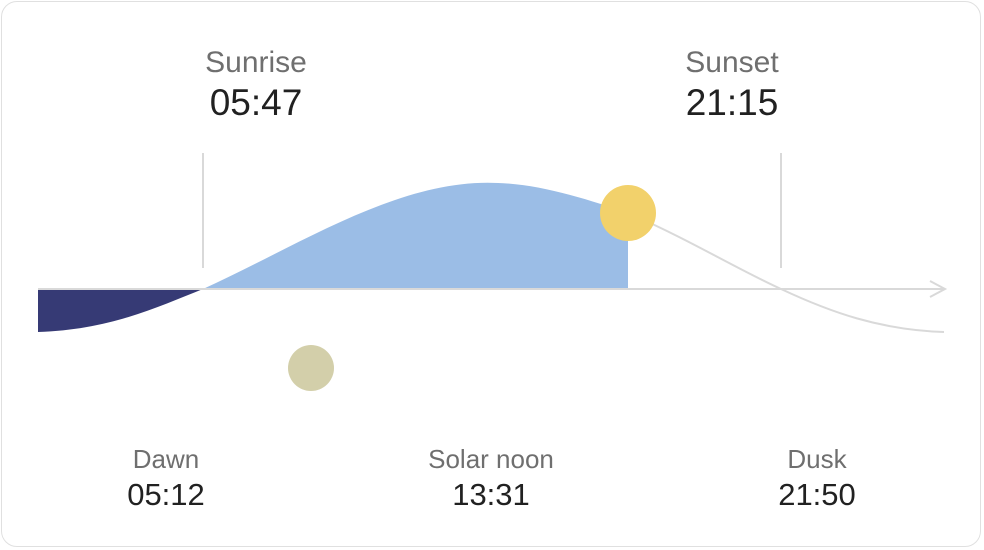 Image resolution: width=984 pixels, height=550 pixels. I want to click on dusk-time: 21:50, so click(817, 494).